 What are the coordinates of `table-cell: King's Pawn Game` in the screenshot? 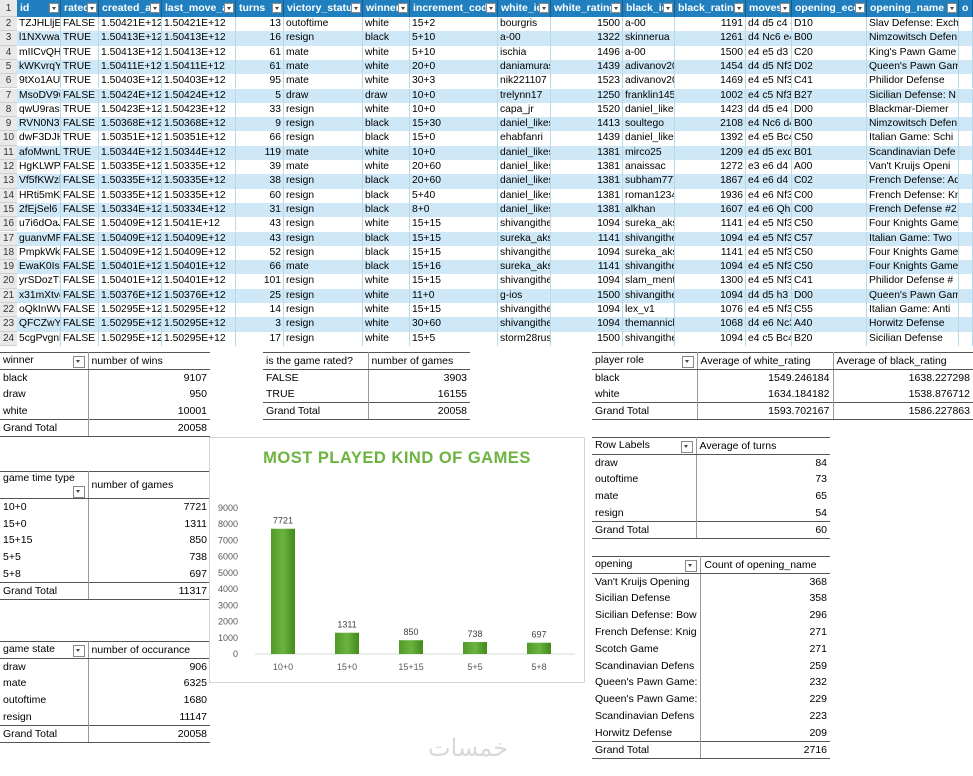 It's located at (913, 52).